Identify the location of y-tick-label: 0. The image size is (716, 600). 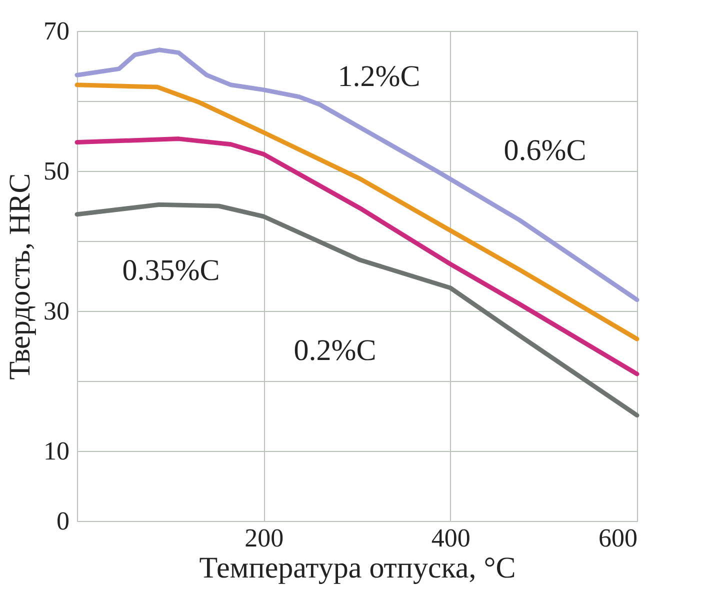
(63, 521).